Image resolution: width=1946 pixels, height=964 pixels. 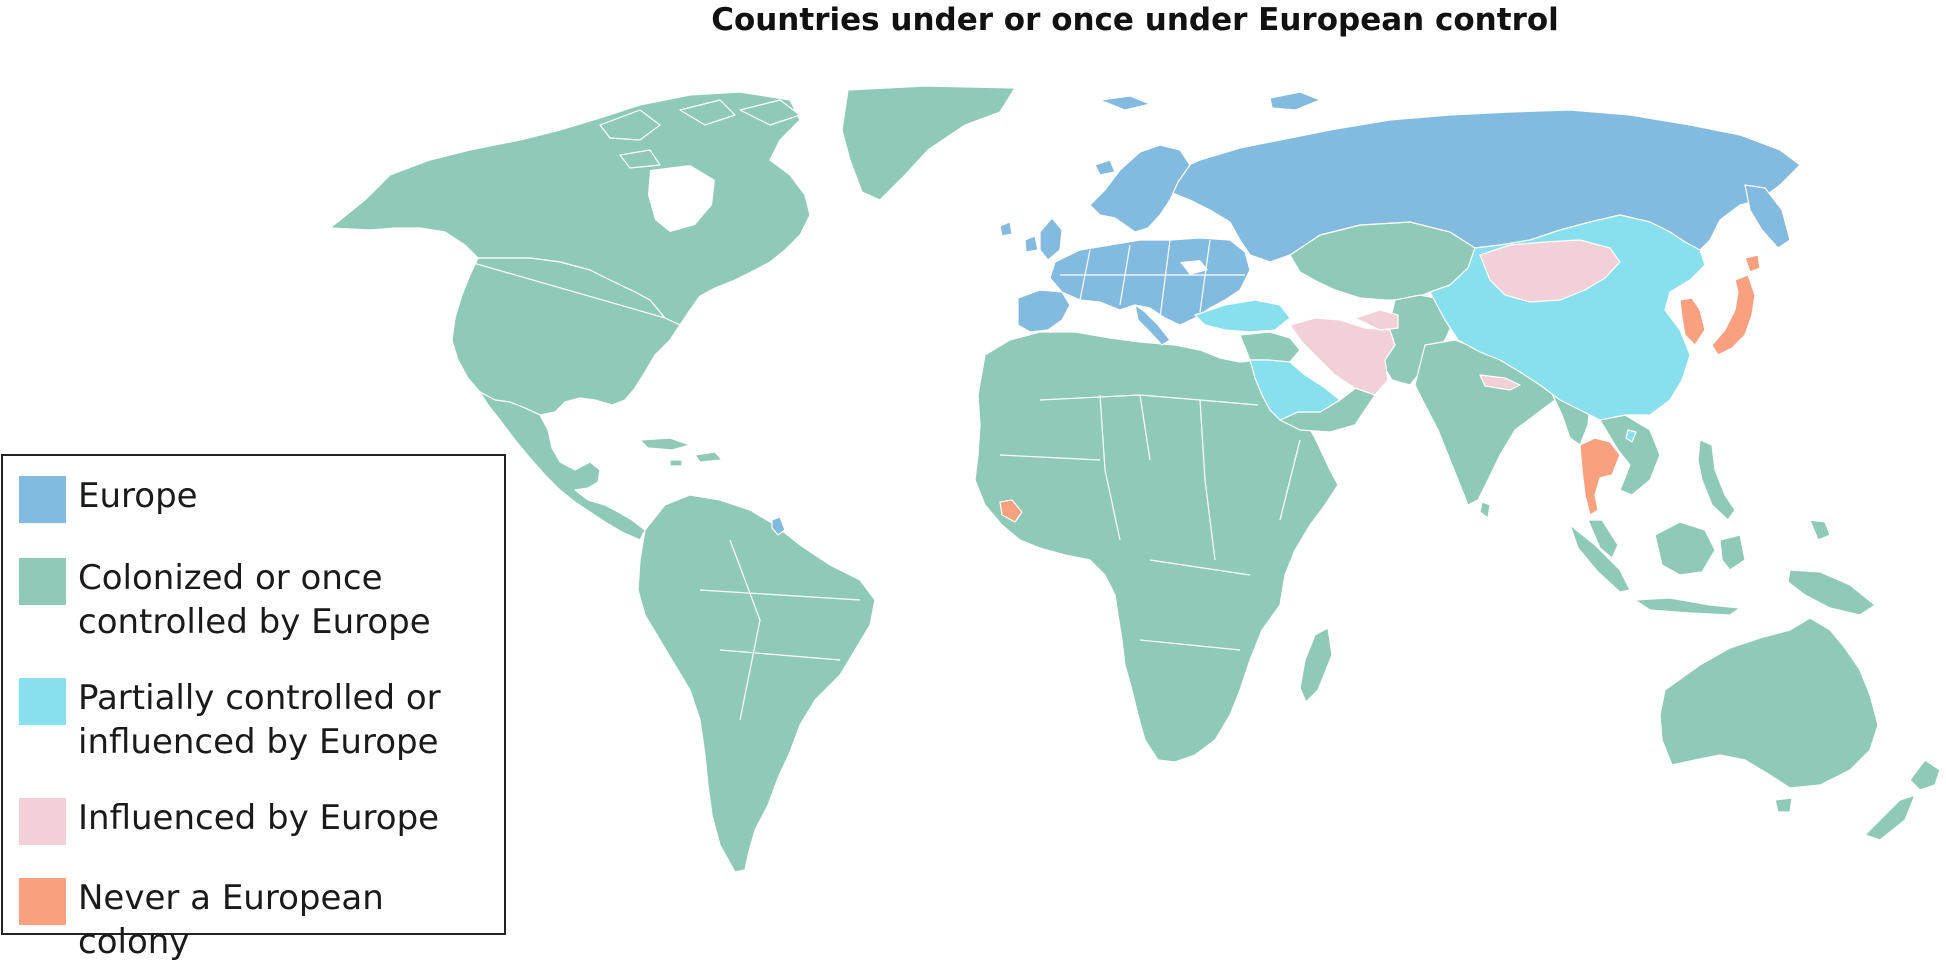 What do you see at coordinates (254, 600) in the screenshot?
I see `legend-label-colonized: Colonized or once controlled by Europe` at bounding box center [254, 600].